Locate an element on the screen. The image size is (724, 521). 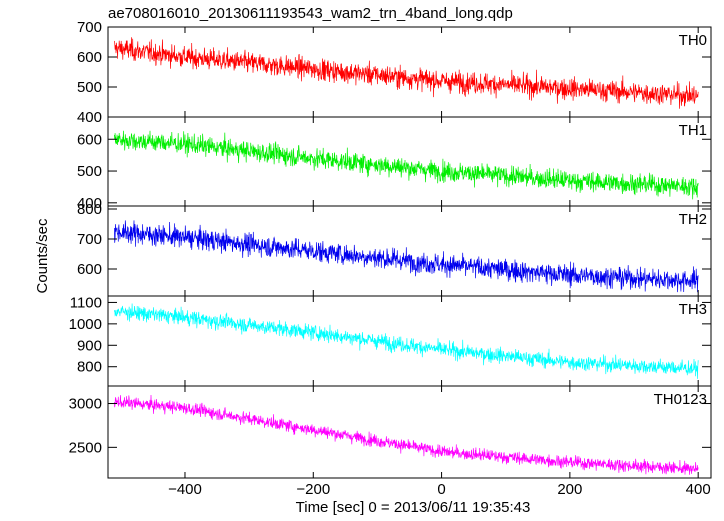
y-tick-label: 2500 is located at coordinates (85, 447).